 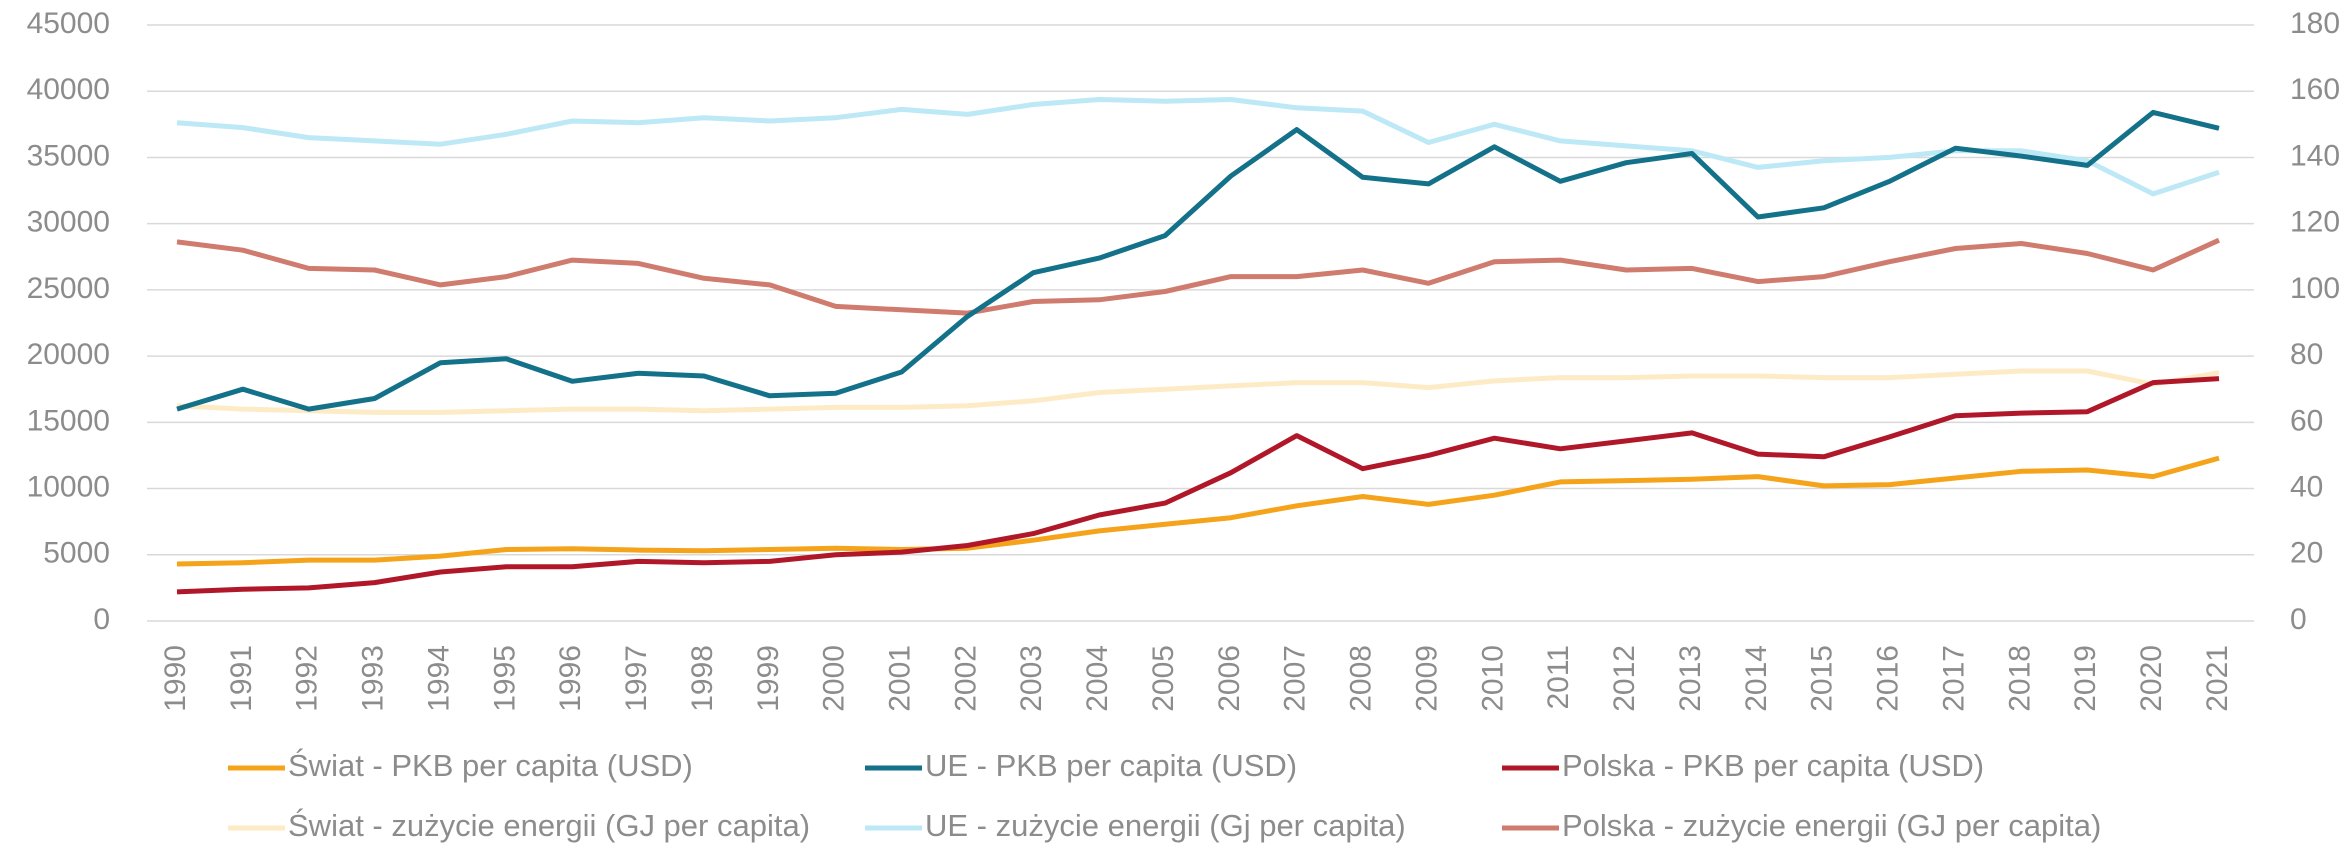 What do you see at coordinates (1229, 678) in the screenshot?
I see `x-tick-label: 2006` at bounding box center [1229, 678].